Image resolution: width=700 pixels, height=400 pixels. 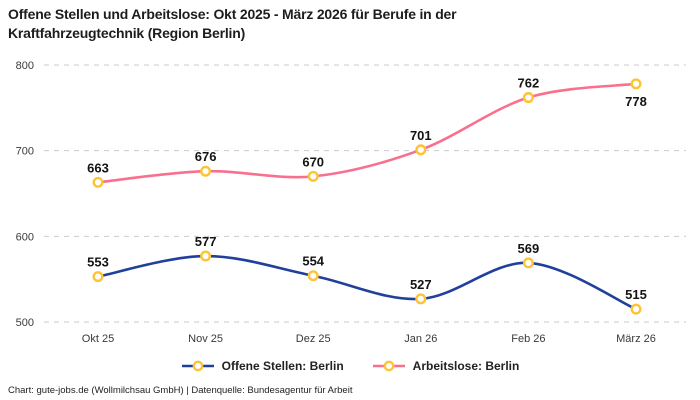 What do you see at coordinates (98, 167) in the screenshot?
I see `data-label-arbeitslose-berlin: 663` at bounding box center [98, 167].